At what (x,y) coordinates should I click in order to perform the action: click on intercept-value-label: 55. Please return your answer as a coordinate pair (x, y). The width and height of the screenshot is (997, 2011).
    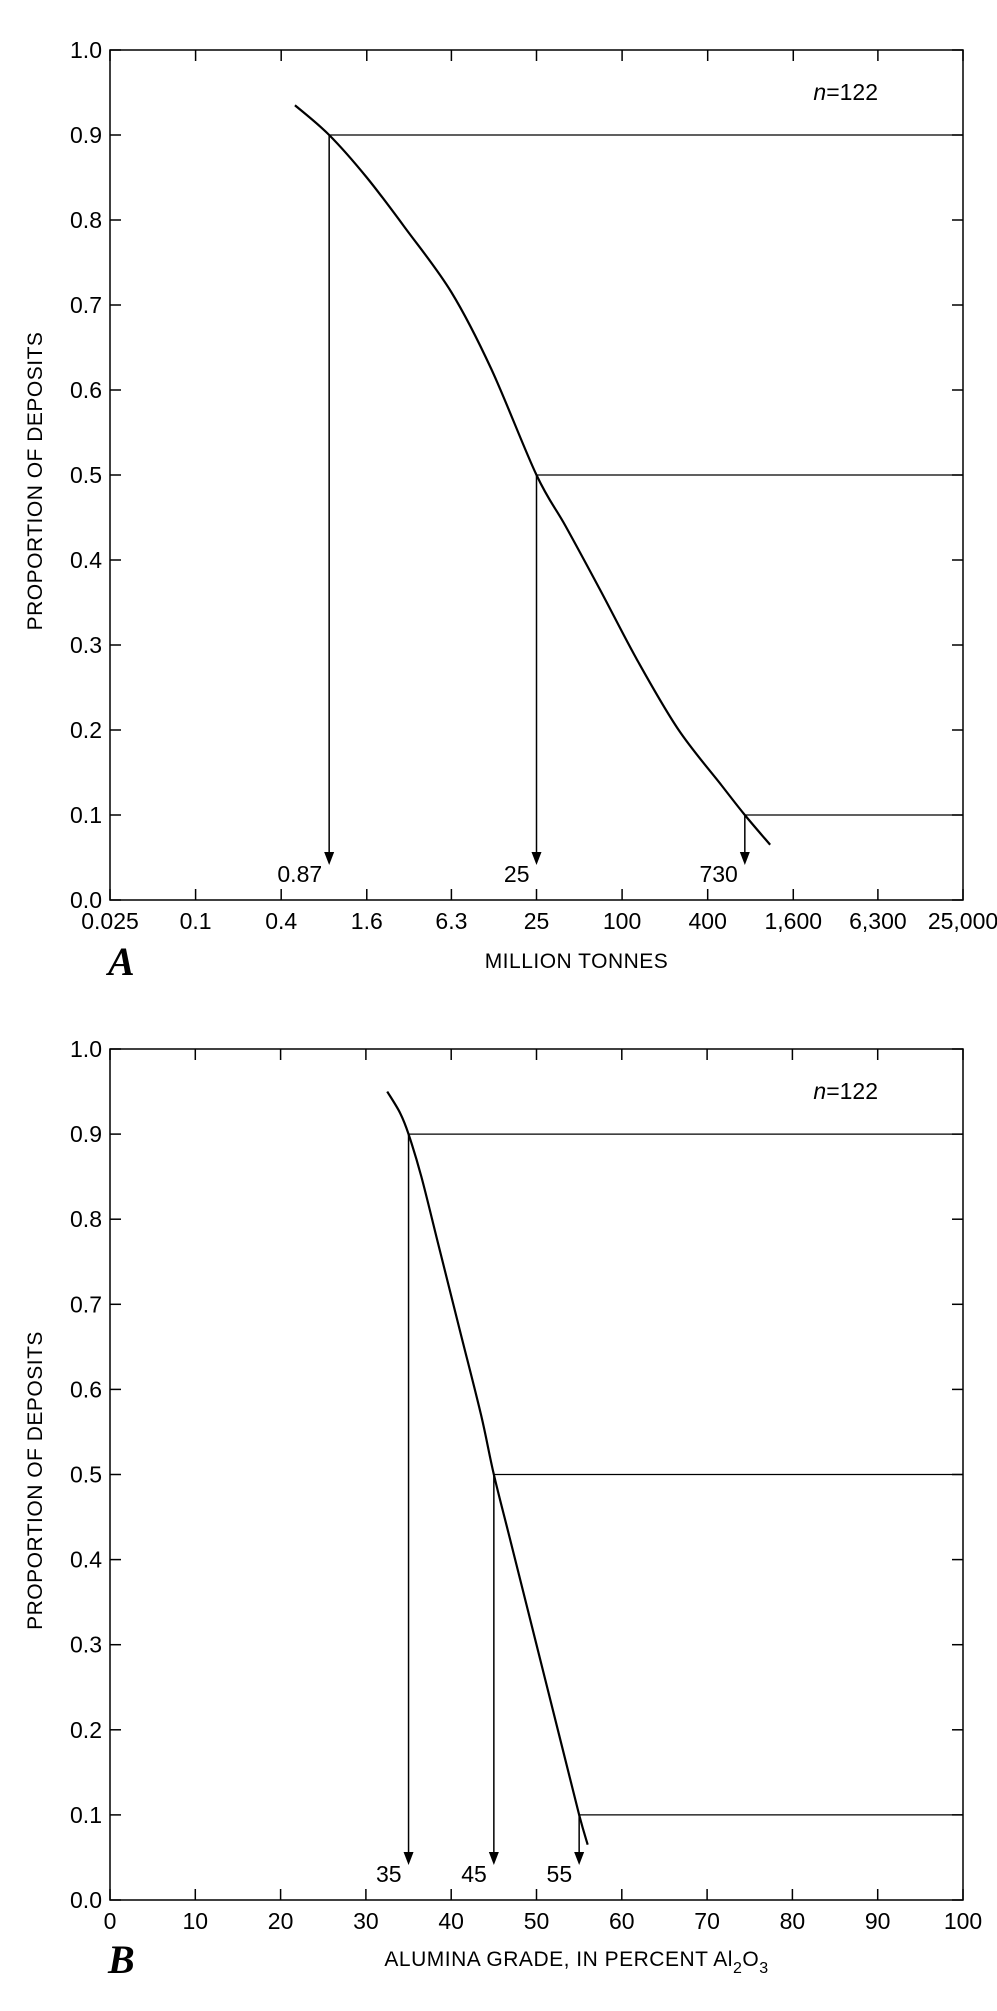
    Looking at the image, I should click on (560, 1874).